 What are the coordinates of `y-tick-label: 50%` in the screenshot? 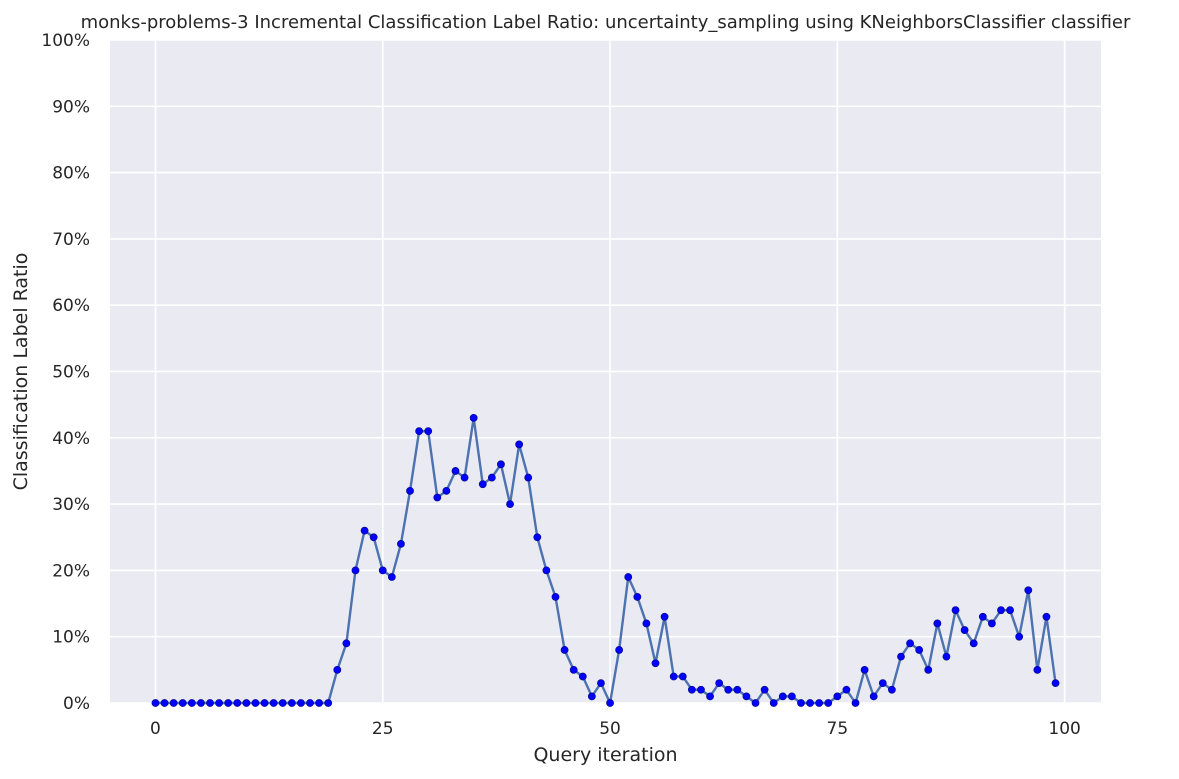 It's located at (71, 373).